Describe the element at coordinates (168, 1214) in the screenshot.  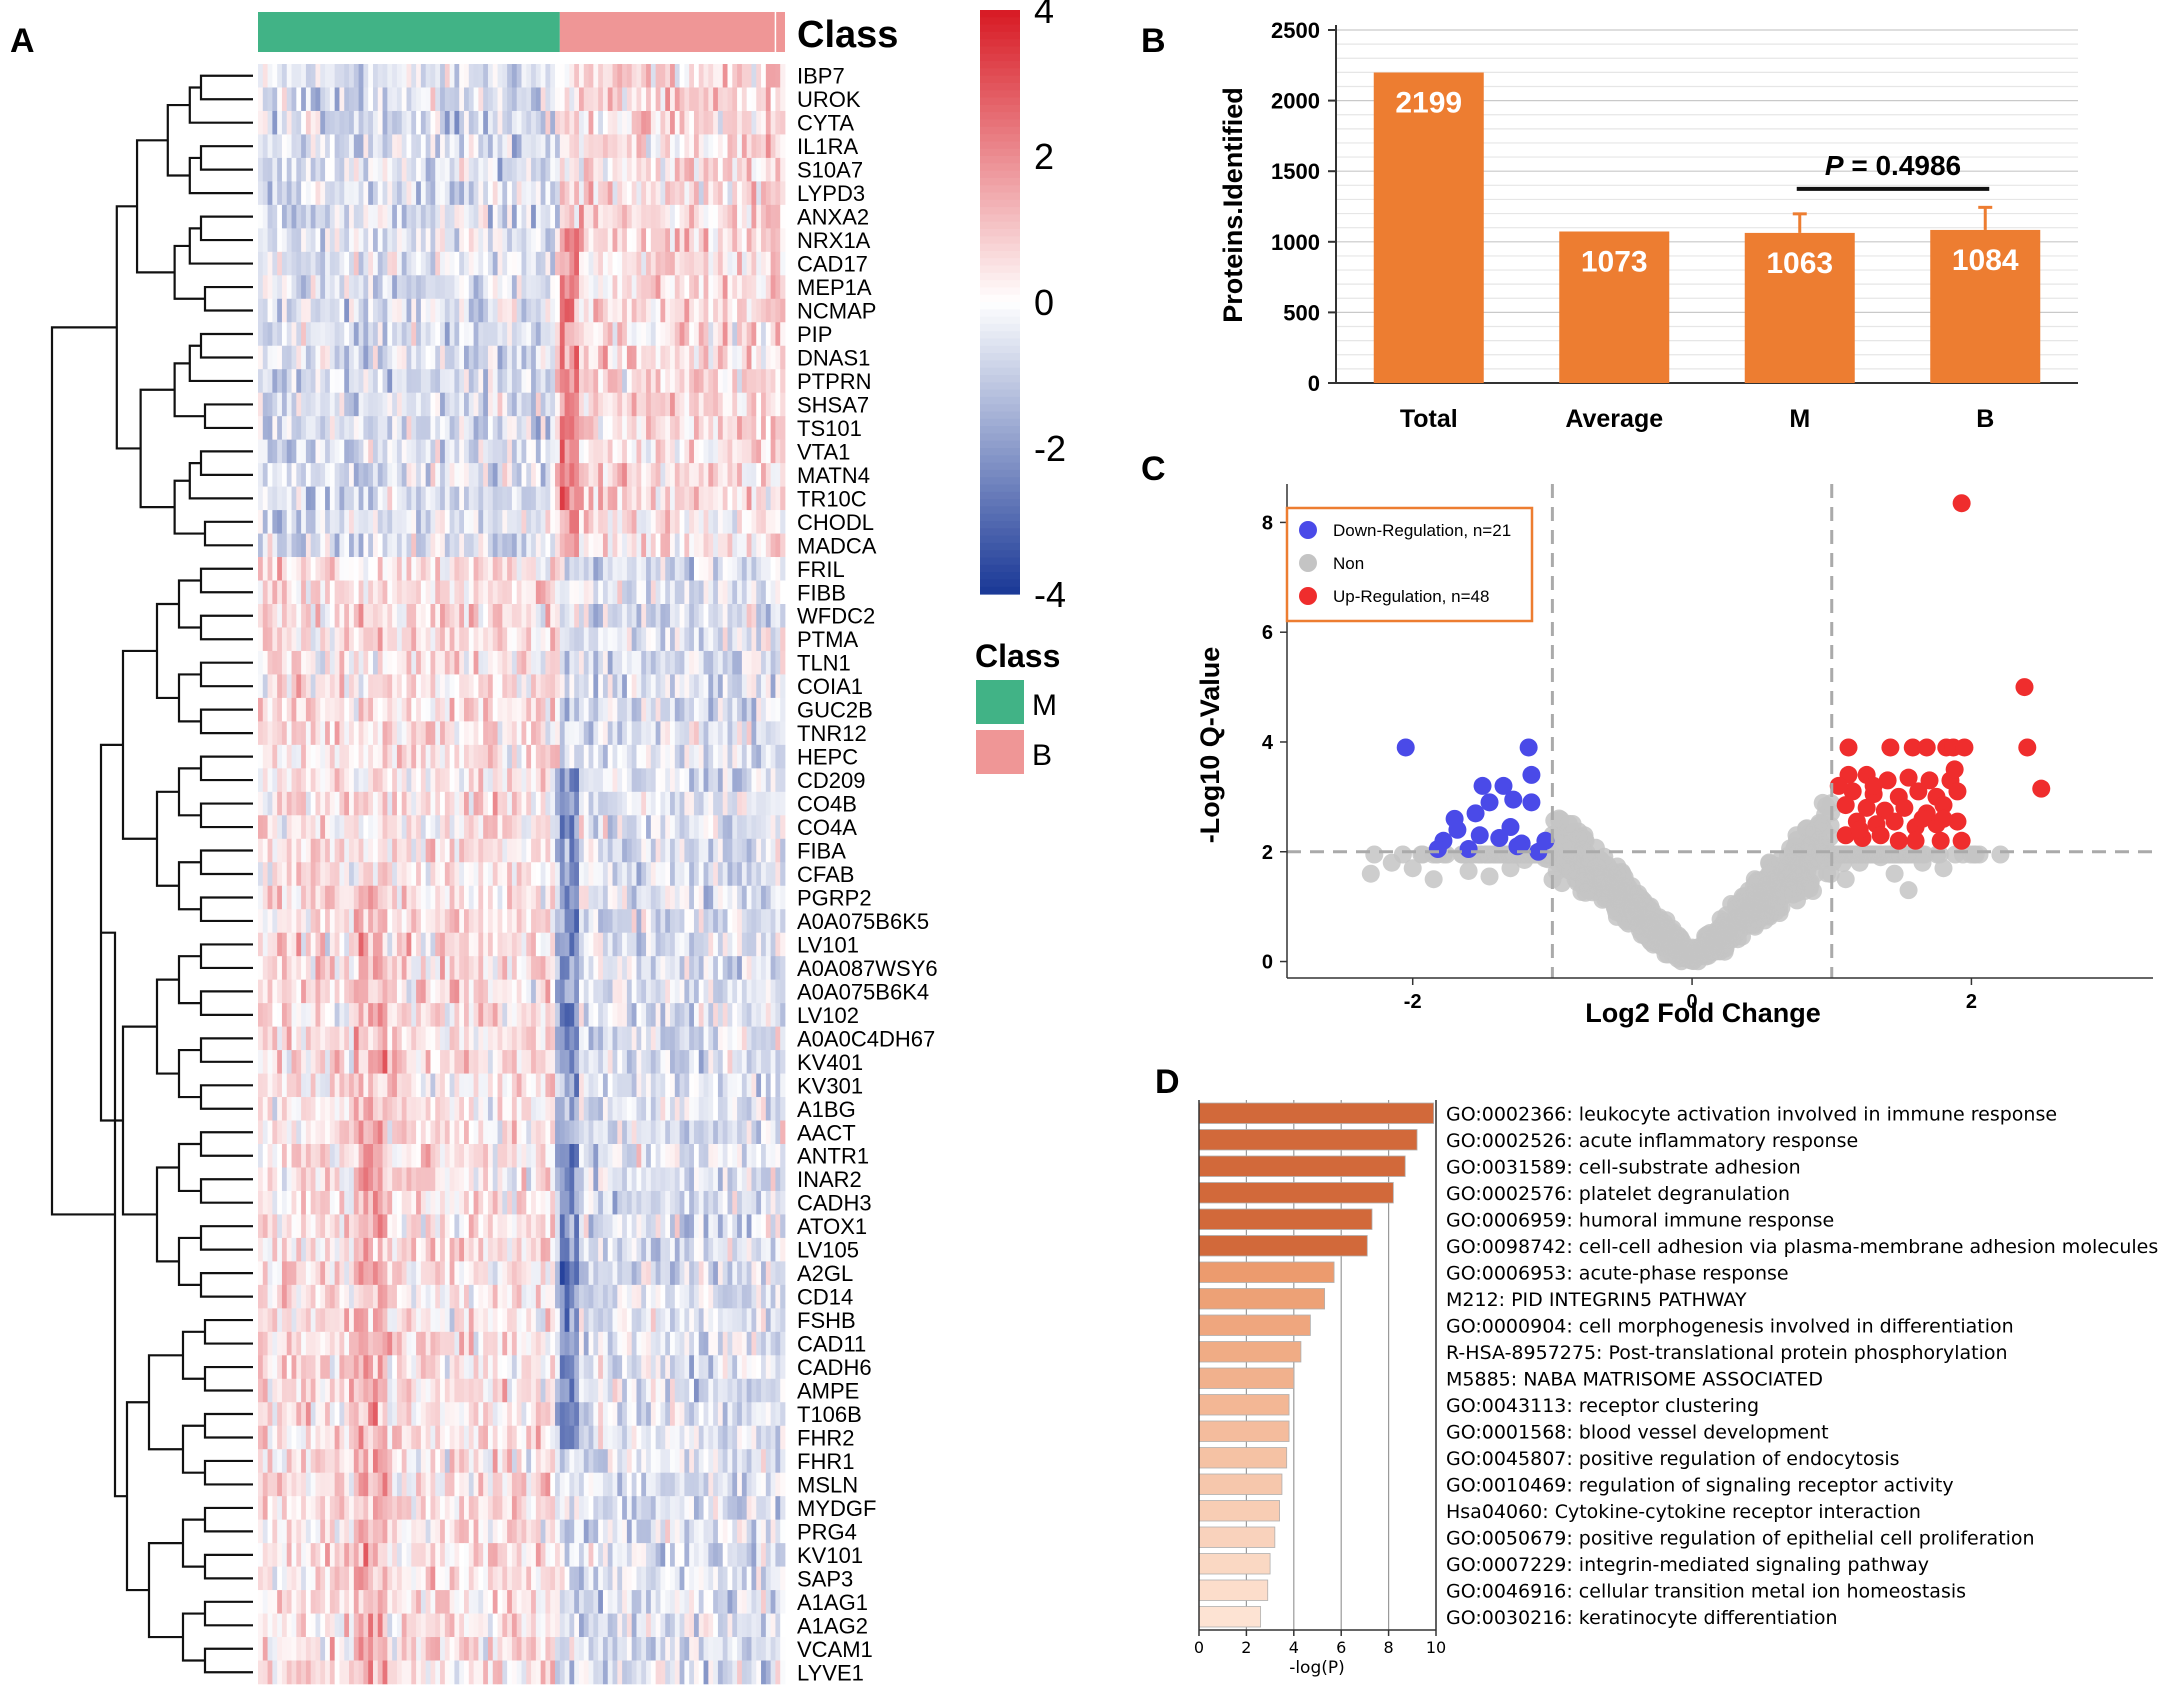
I see `dendrogram-branch` at that location.